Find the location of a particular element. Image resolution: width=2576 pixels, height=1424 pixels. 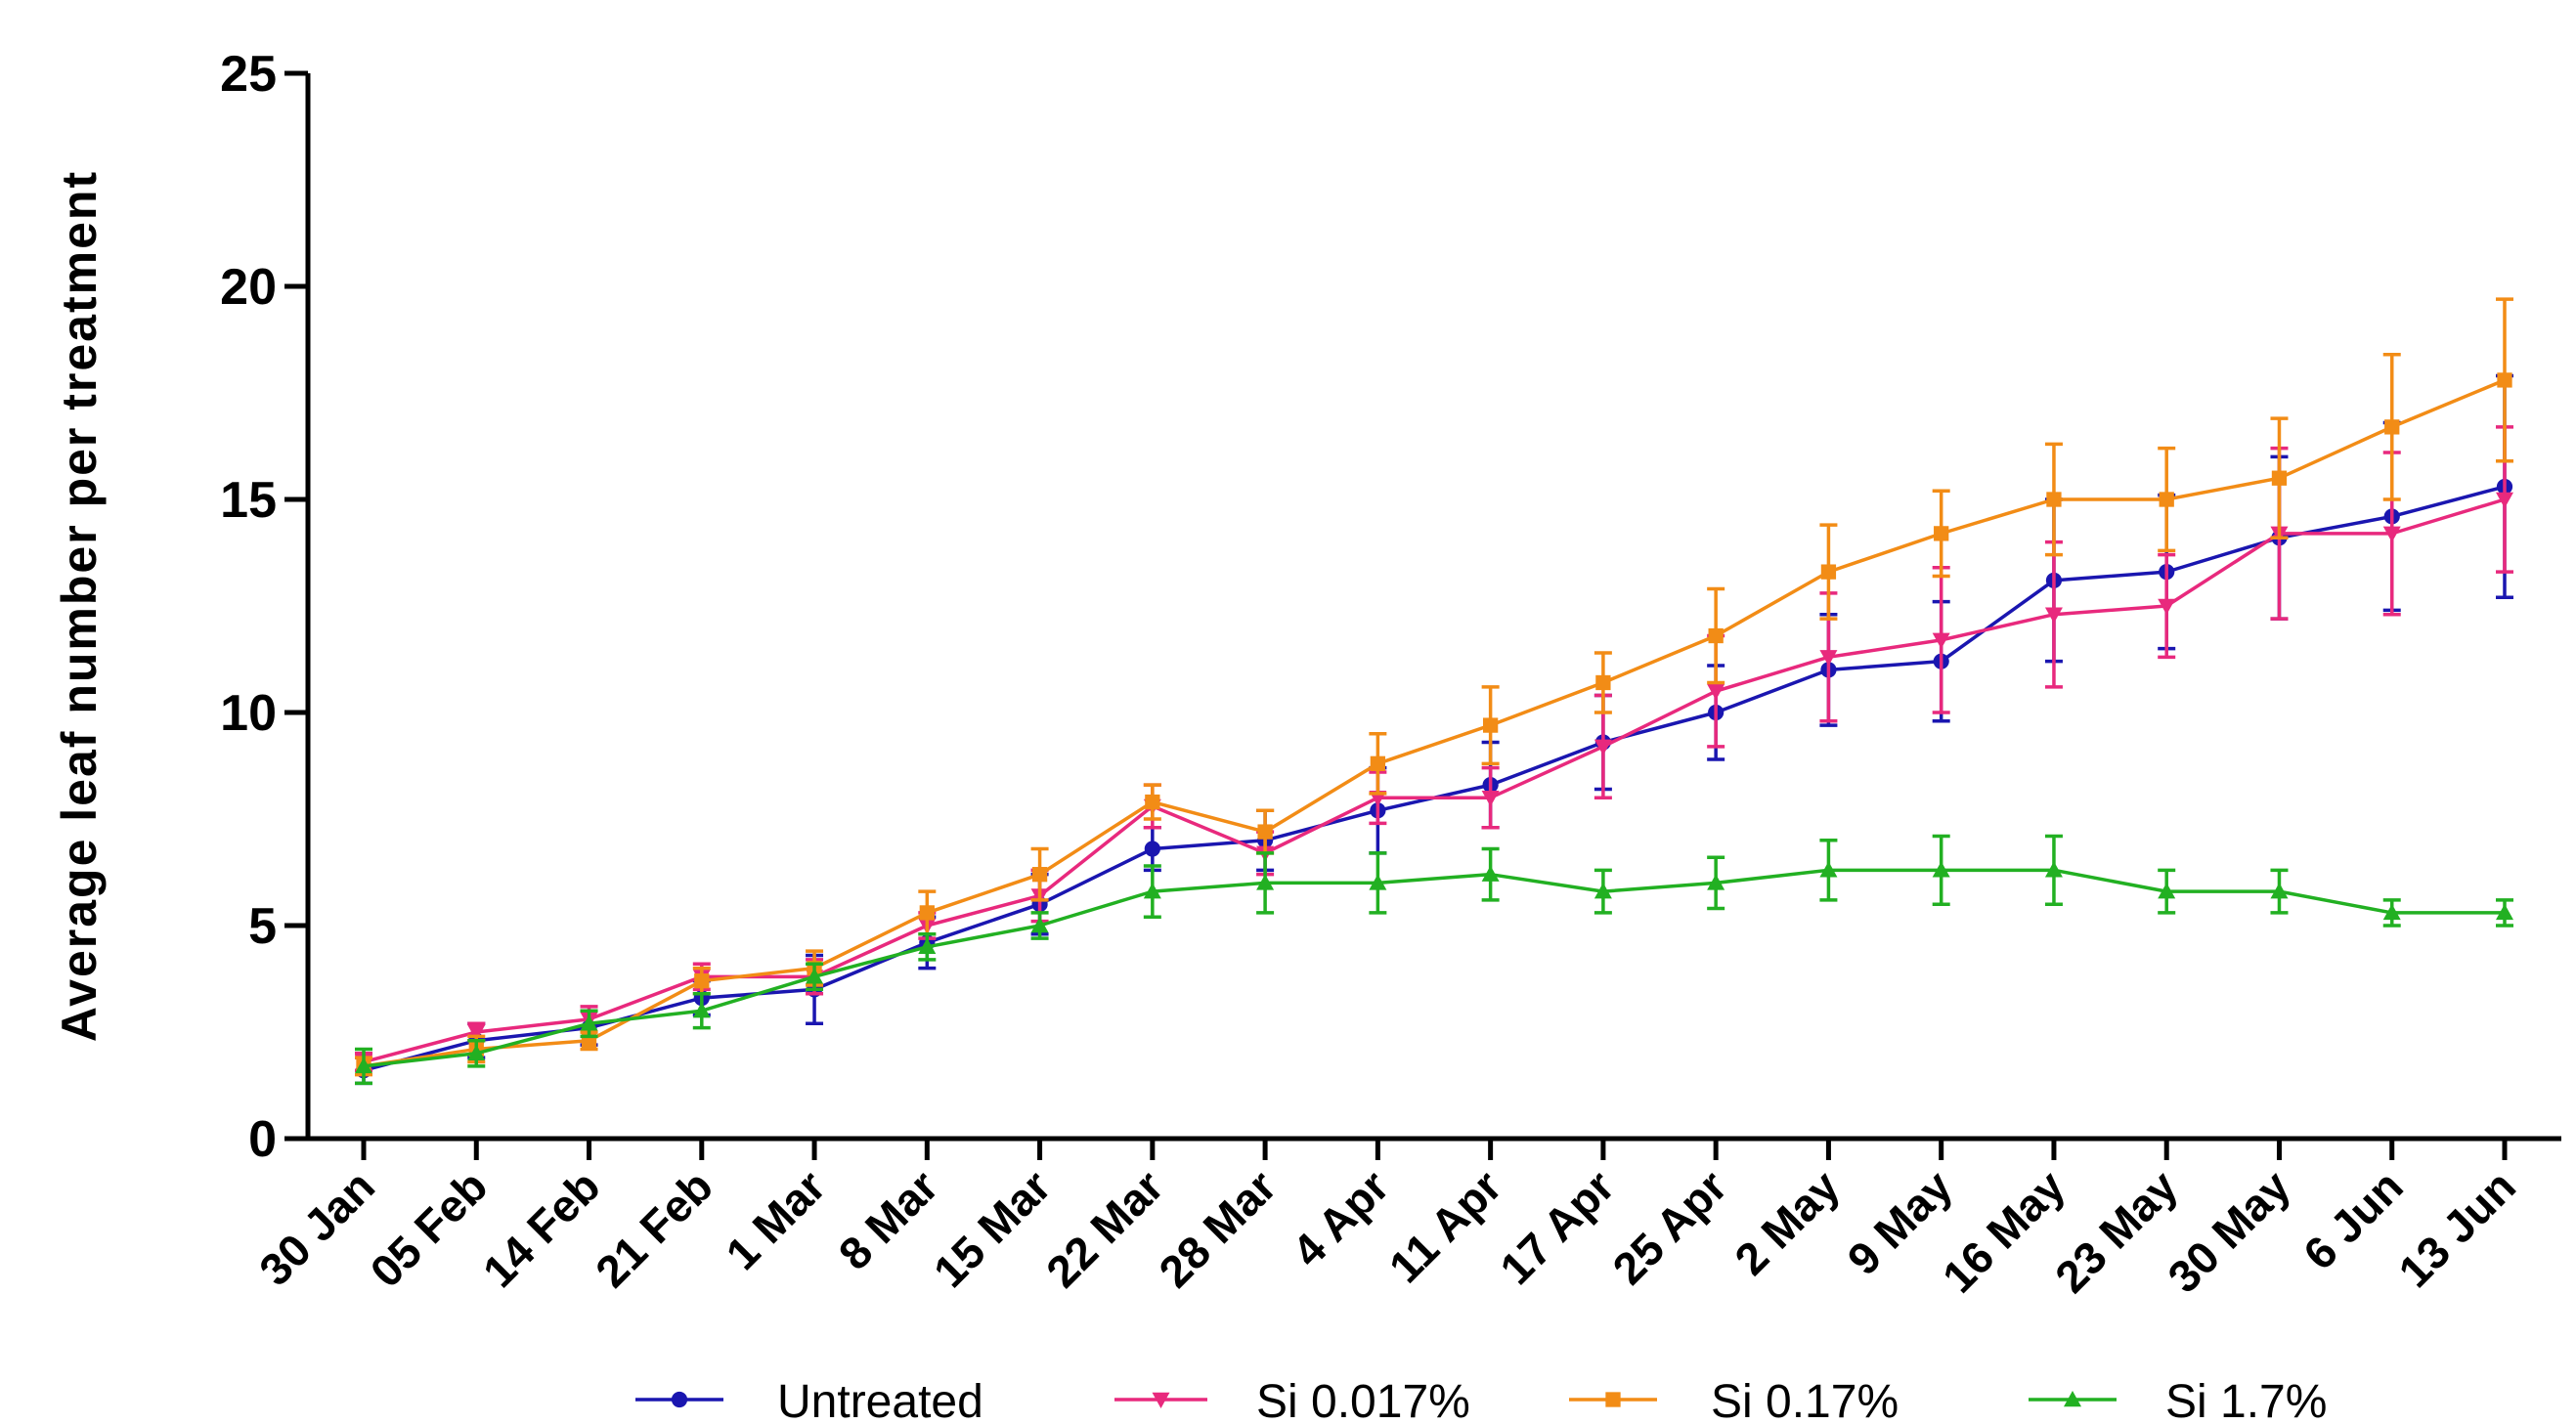

legend-item: Si 0.17% is located at coordinates (1734, 1400).